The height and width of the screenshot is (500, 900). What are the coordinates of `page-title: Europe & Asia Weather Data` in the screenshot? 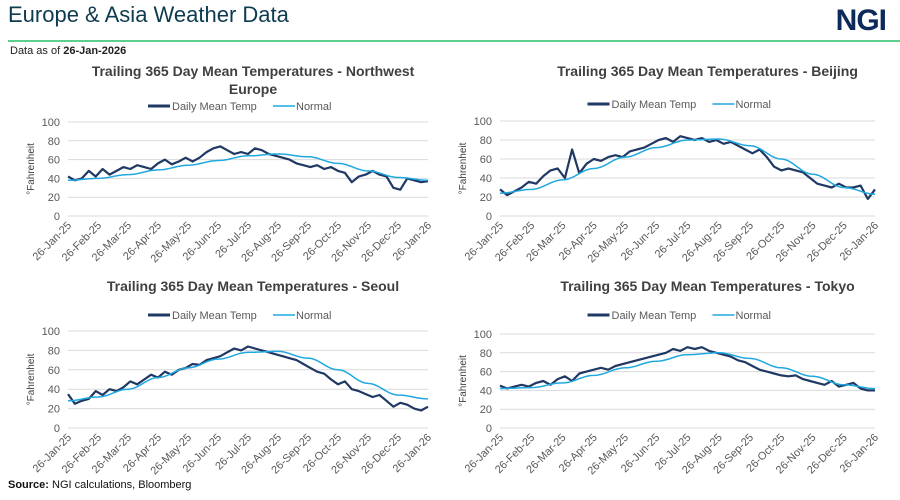 It's located at (148, 14).